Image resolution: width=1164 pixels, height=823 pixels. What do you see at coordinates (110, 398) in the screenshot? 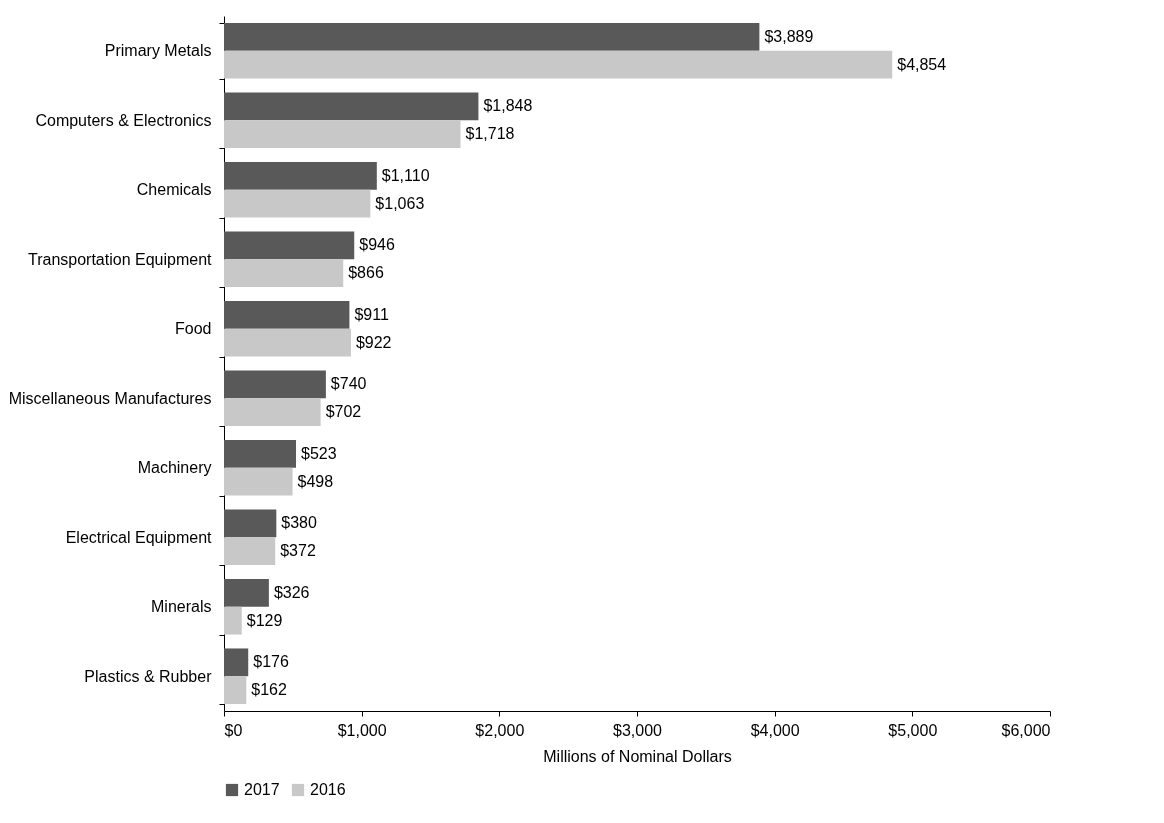
I see `y-tick-label: Miscellaneous Manufactures` at bounding box center [110, 398].